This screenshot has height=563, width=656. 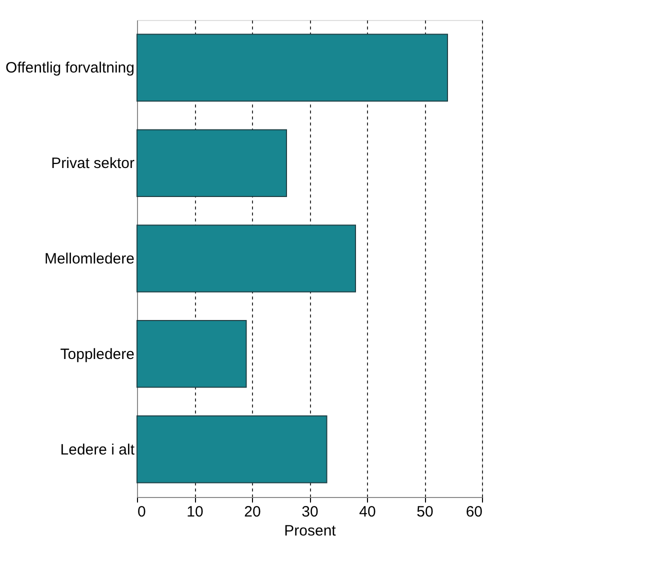 I want to click on y-tick-label: Privat sektor, so click(x=92, y=163).